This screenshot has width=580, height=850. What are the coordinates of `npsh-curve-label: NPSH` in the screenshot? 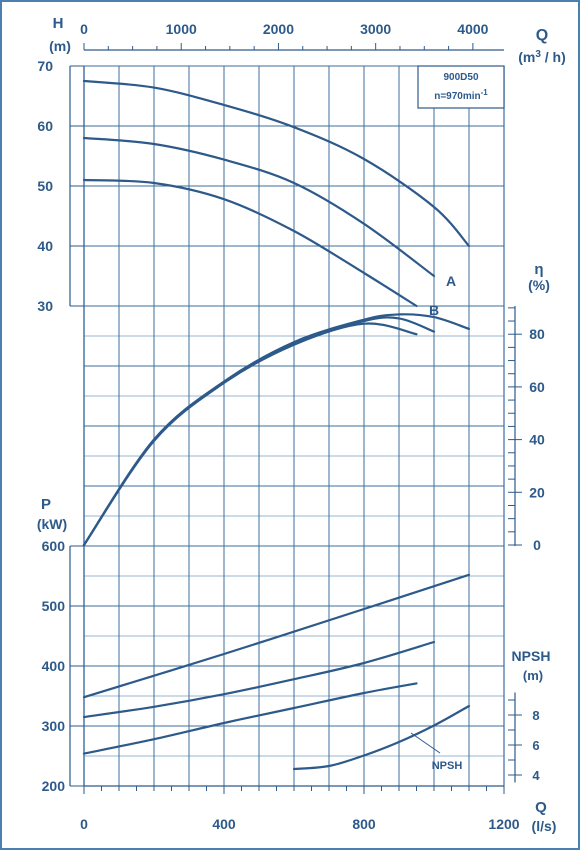 It's located at (447, 766).